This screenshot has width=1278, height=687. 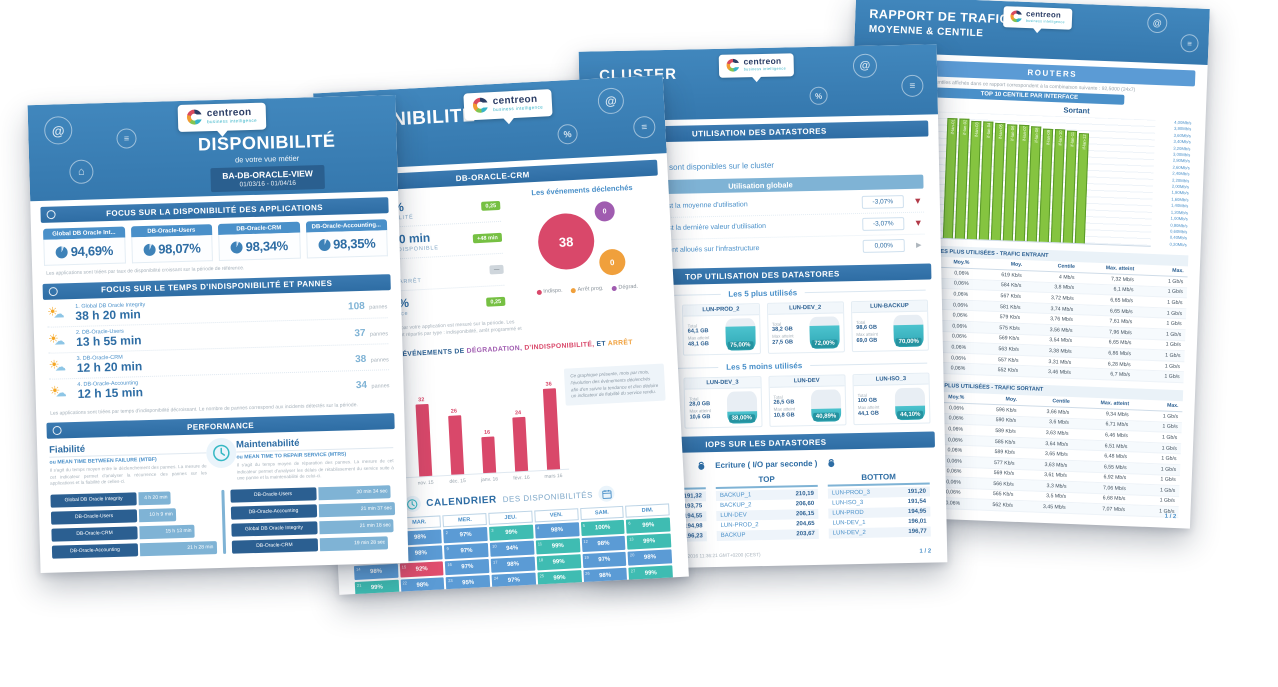 What do you see at coordinates (764, 366) in the screenshot?
I see `least-used-label: Les 5 moins utilisés` at bounding box center [764, 366].